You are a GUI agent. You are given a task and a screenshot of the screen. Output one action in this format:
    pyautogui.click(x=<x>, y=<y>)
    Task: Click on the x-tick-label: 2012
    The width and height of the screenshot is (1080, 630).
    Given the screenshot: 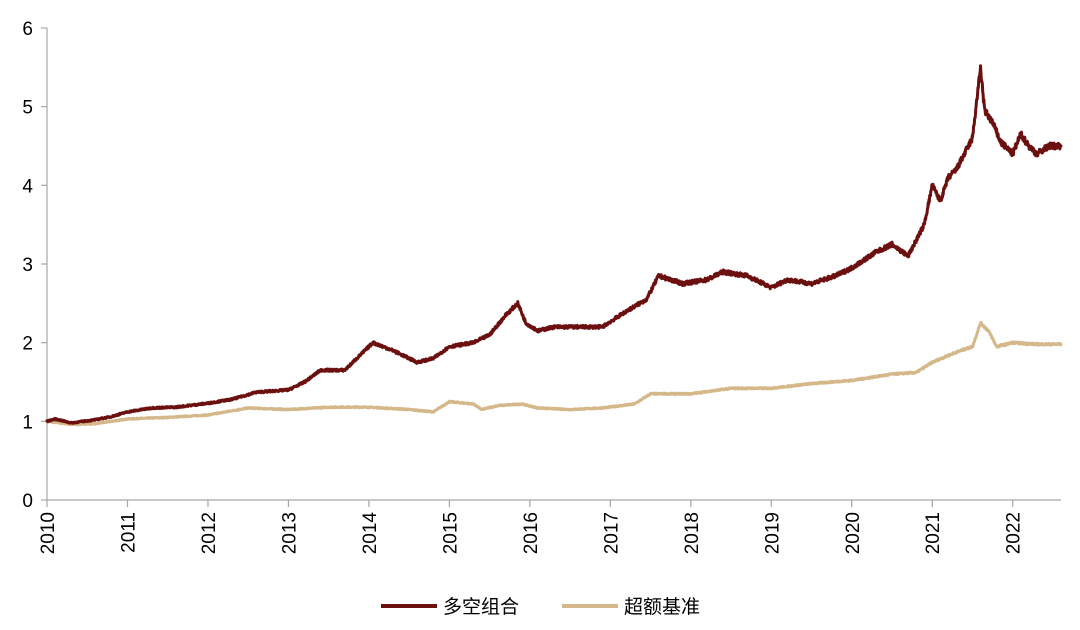 What is the action you would take?
    pyautogui.click(x=209, y=533)
    